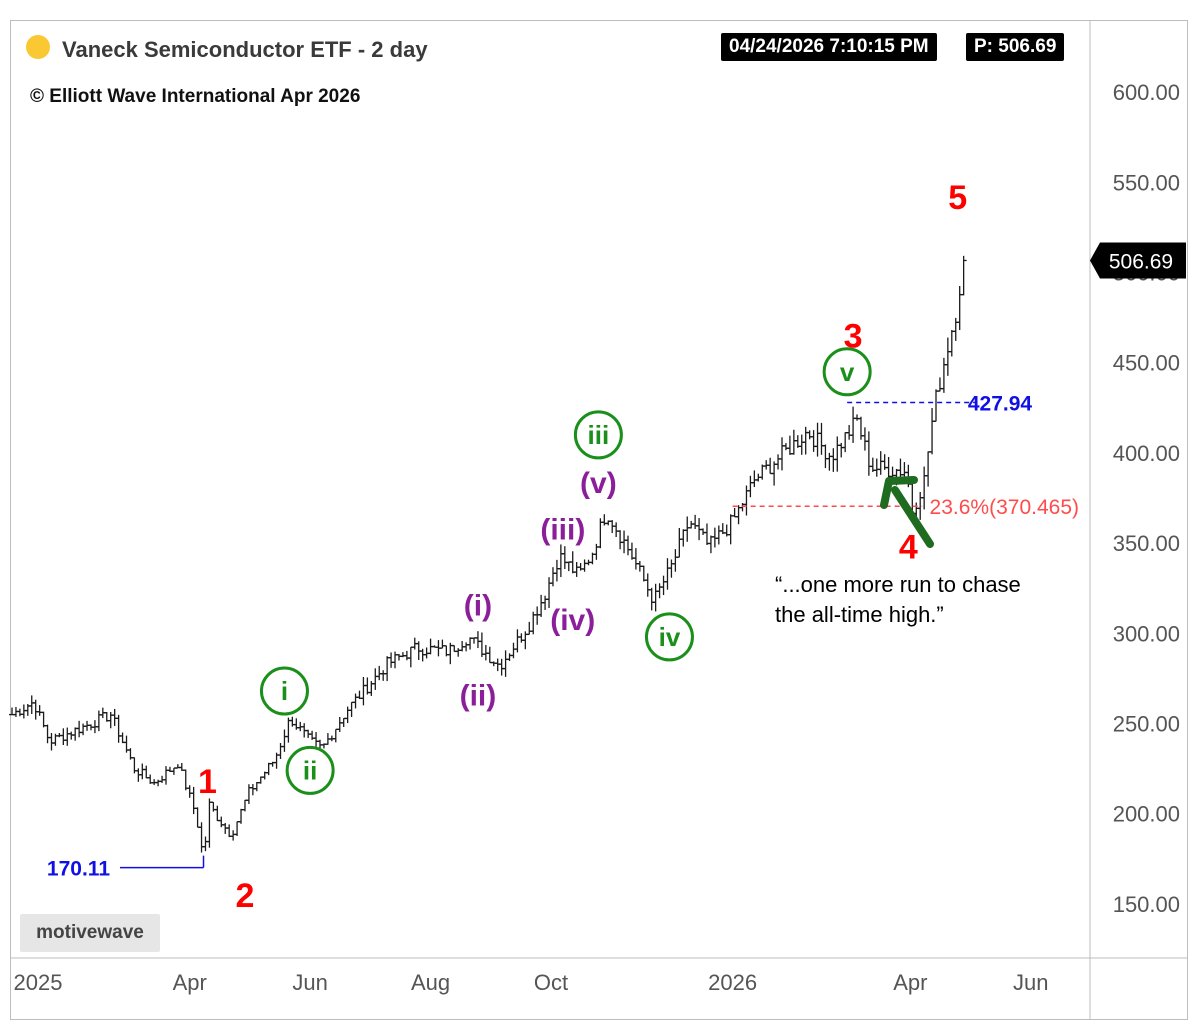 Image resolution: width=1200 pixels, height=1031 pixels. I want to click on fib-level-label: 23.6%(370.465), so click(1004, 507).